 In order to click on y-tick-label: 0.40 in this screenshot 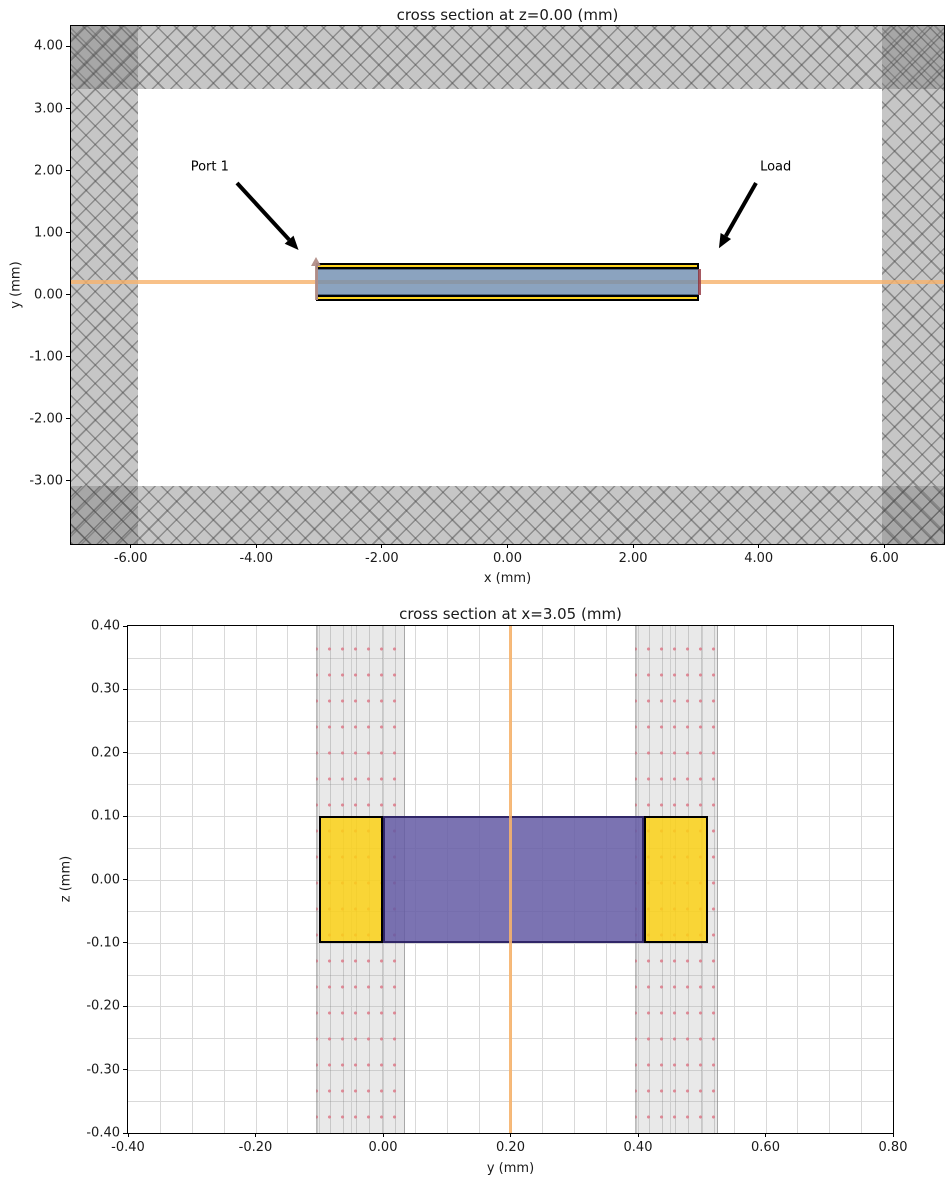, I will do `click(105, 626)`.